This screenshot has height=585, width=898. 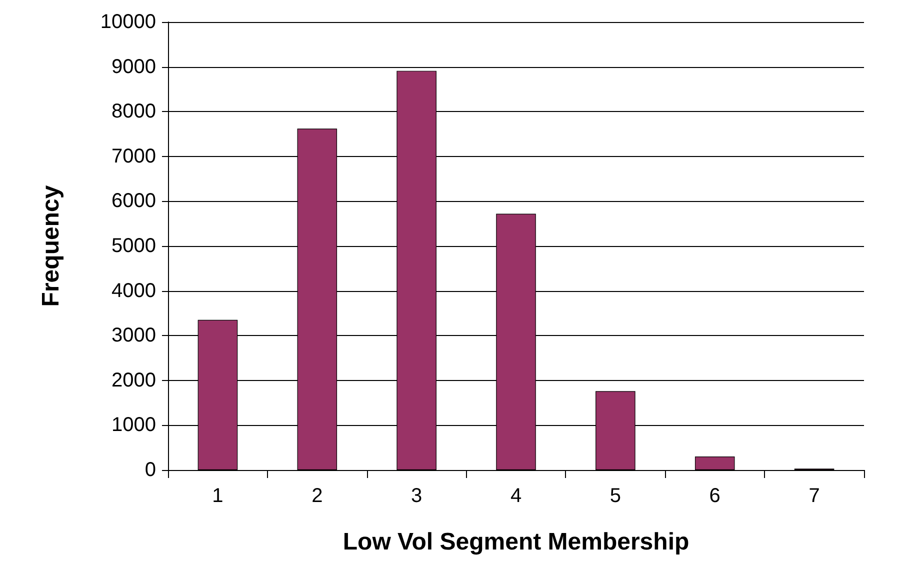 I want to click on x-tick-label: 1, so click(x=218, y=496).